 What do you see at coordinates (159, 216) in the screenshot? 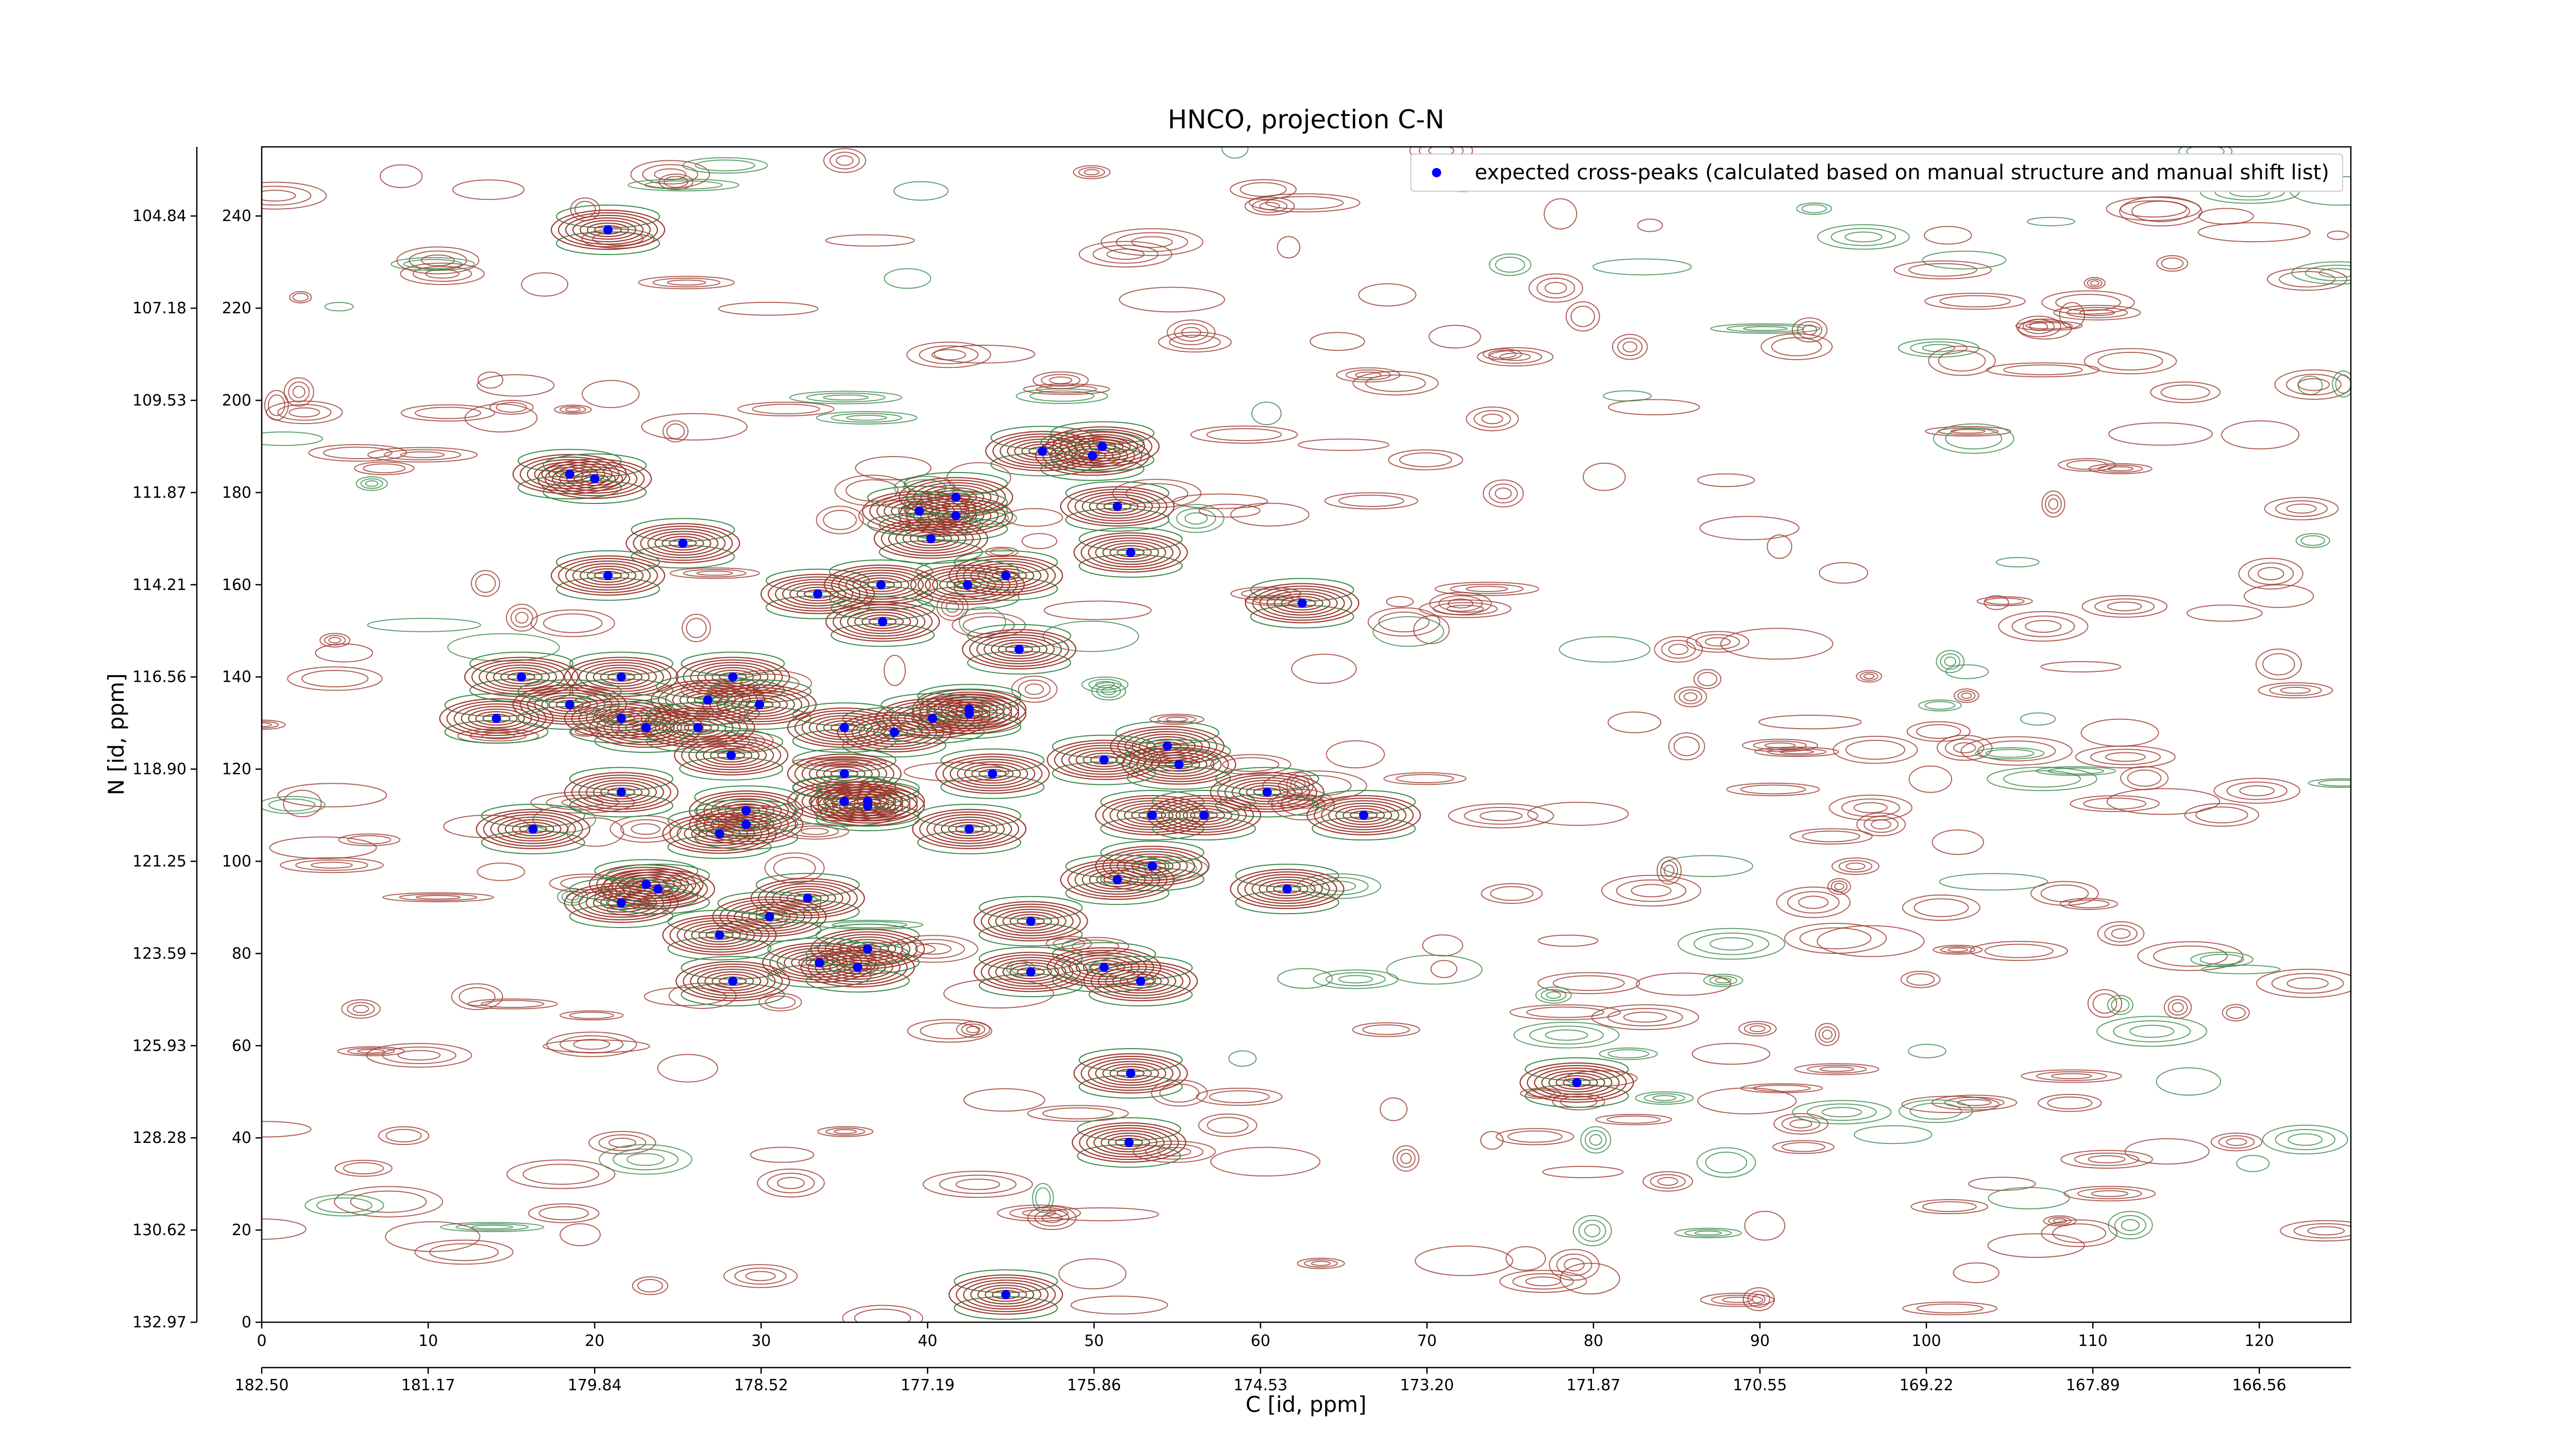
I see `y2-tick-label: 104.84` at bounding box center [159, 216].